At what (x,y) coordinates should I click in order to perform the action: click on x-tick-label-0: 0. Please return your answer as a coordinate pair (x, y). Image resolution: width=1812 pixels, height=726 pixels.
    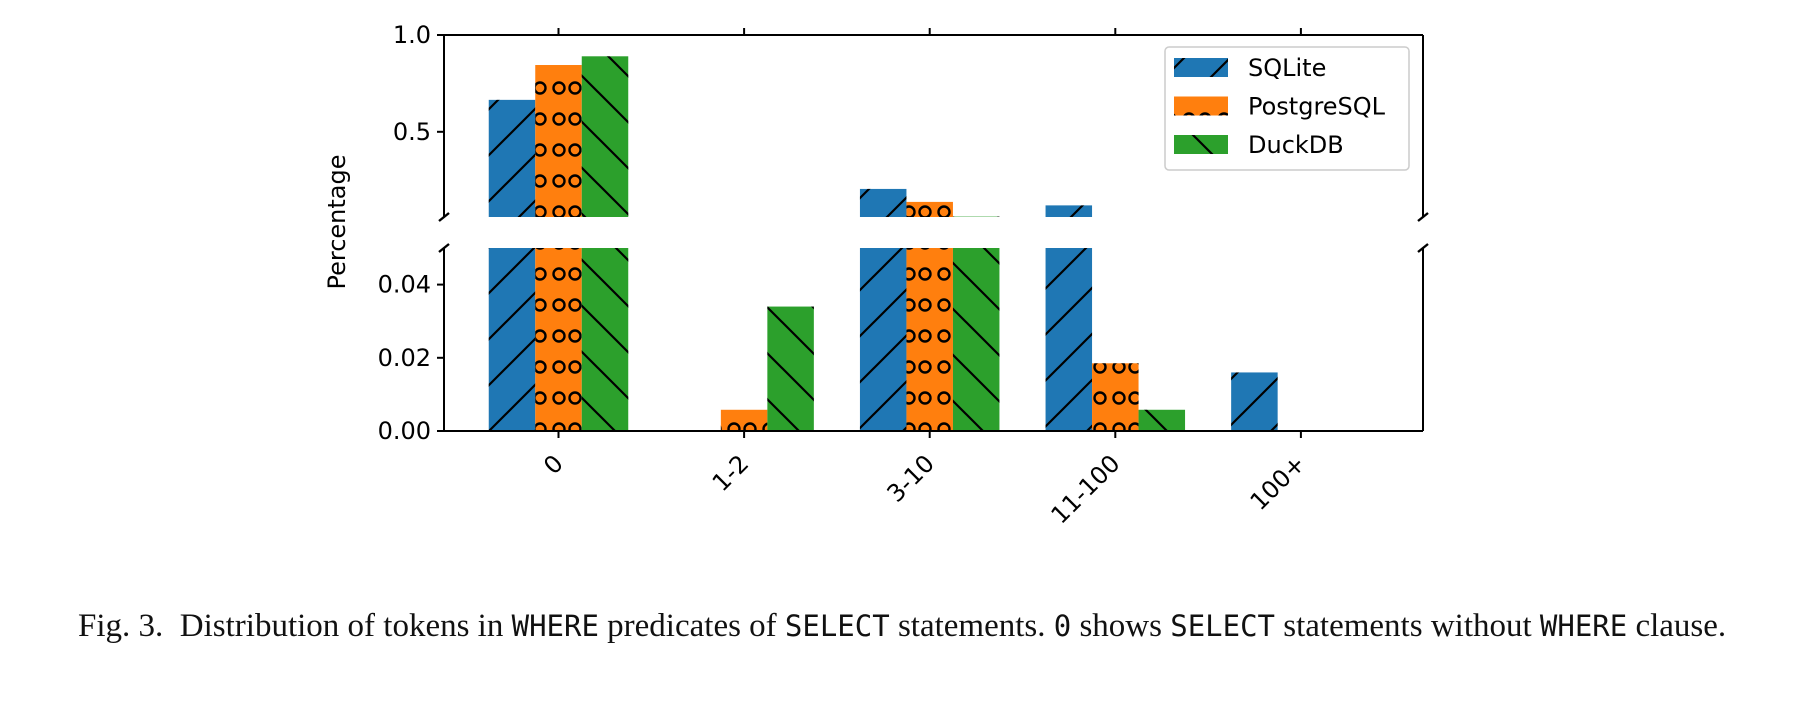
    Looking at the image, I should click on (553, 464).